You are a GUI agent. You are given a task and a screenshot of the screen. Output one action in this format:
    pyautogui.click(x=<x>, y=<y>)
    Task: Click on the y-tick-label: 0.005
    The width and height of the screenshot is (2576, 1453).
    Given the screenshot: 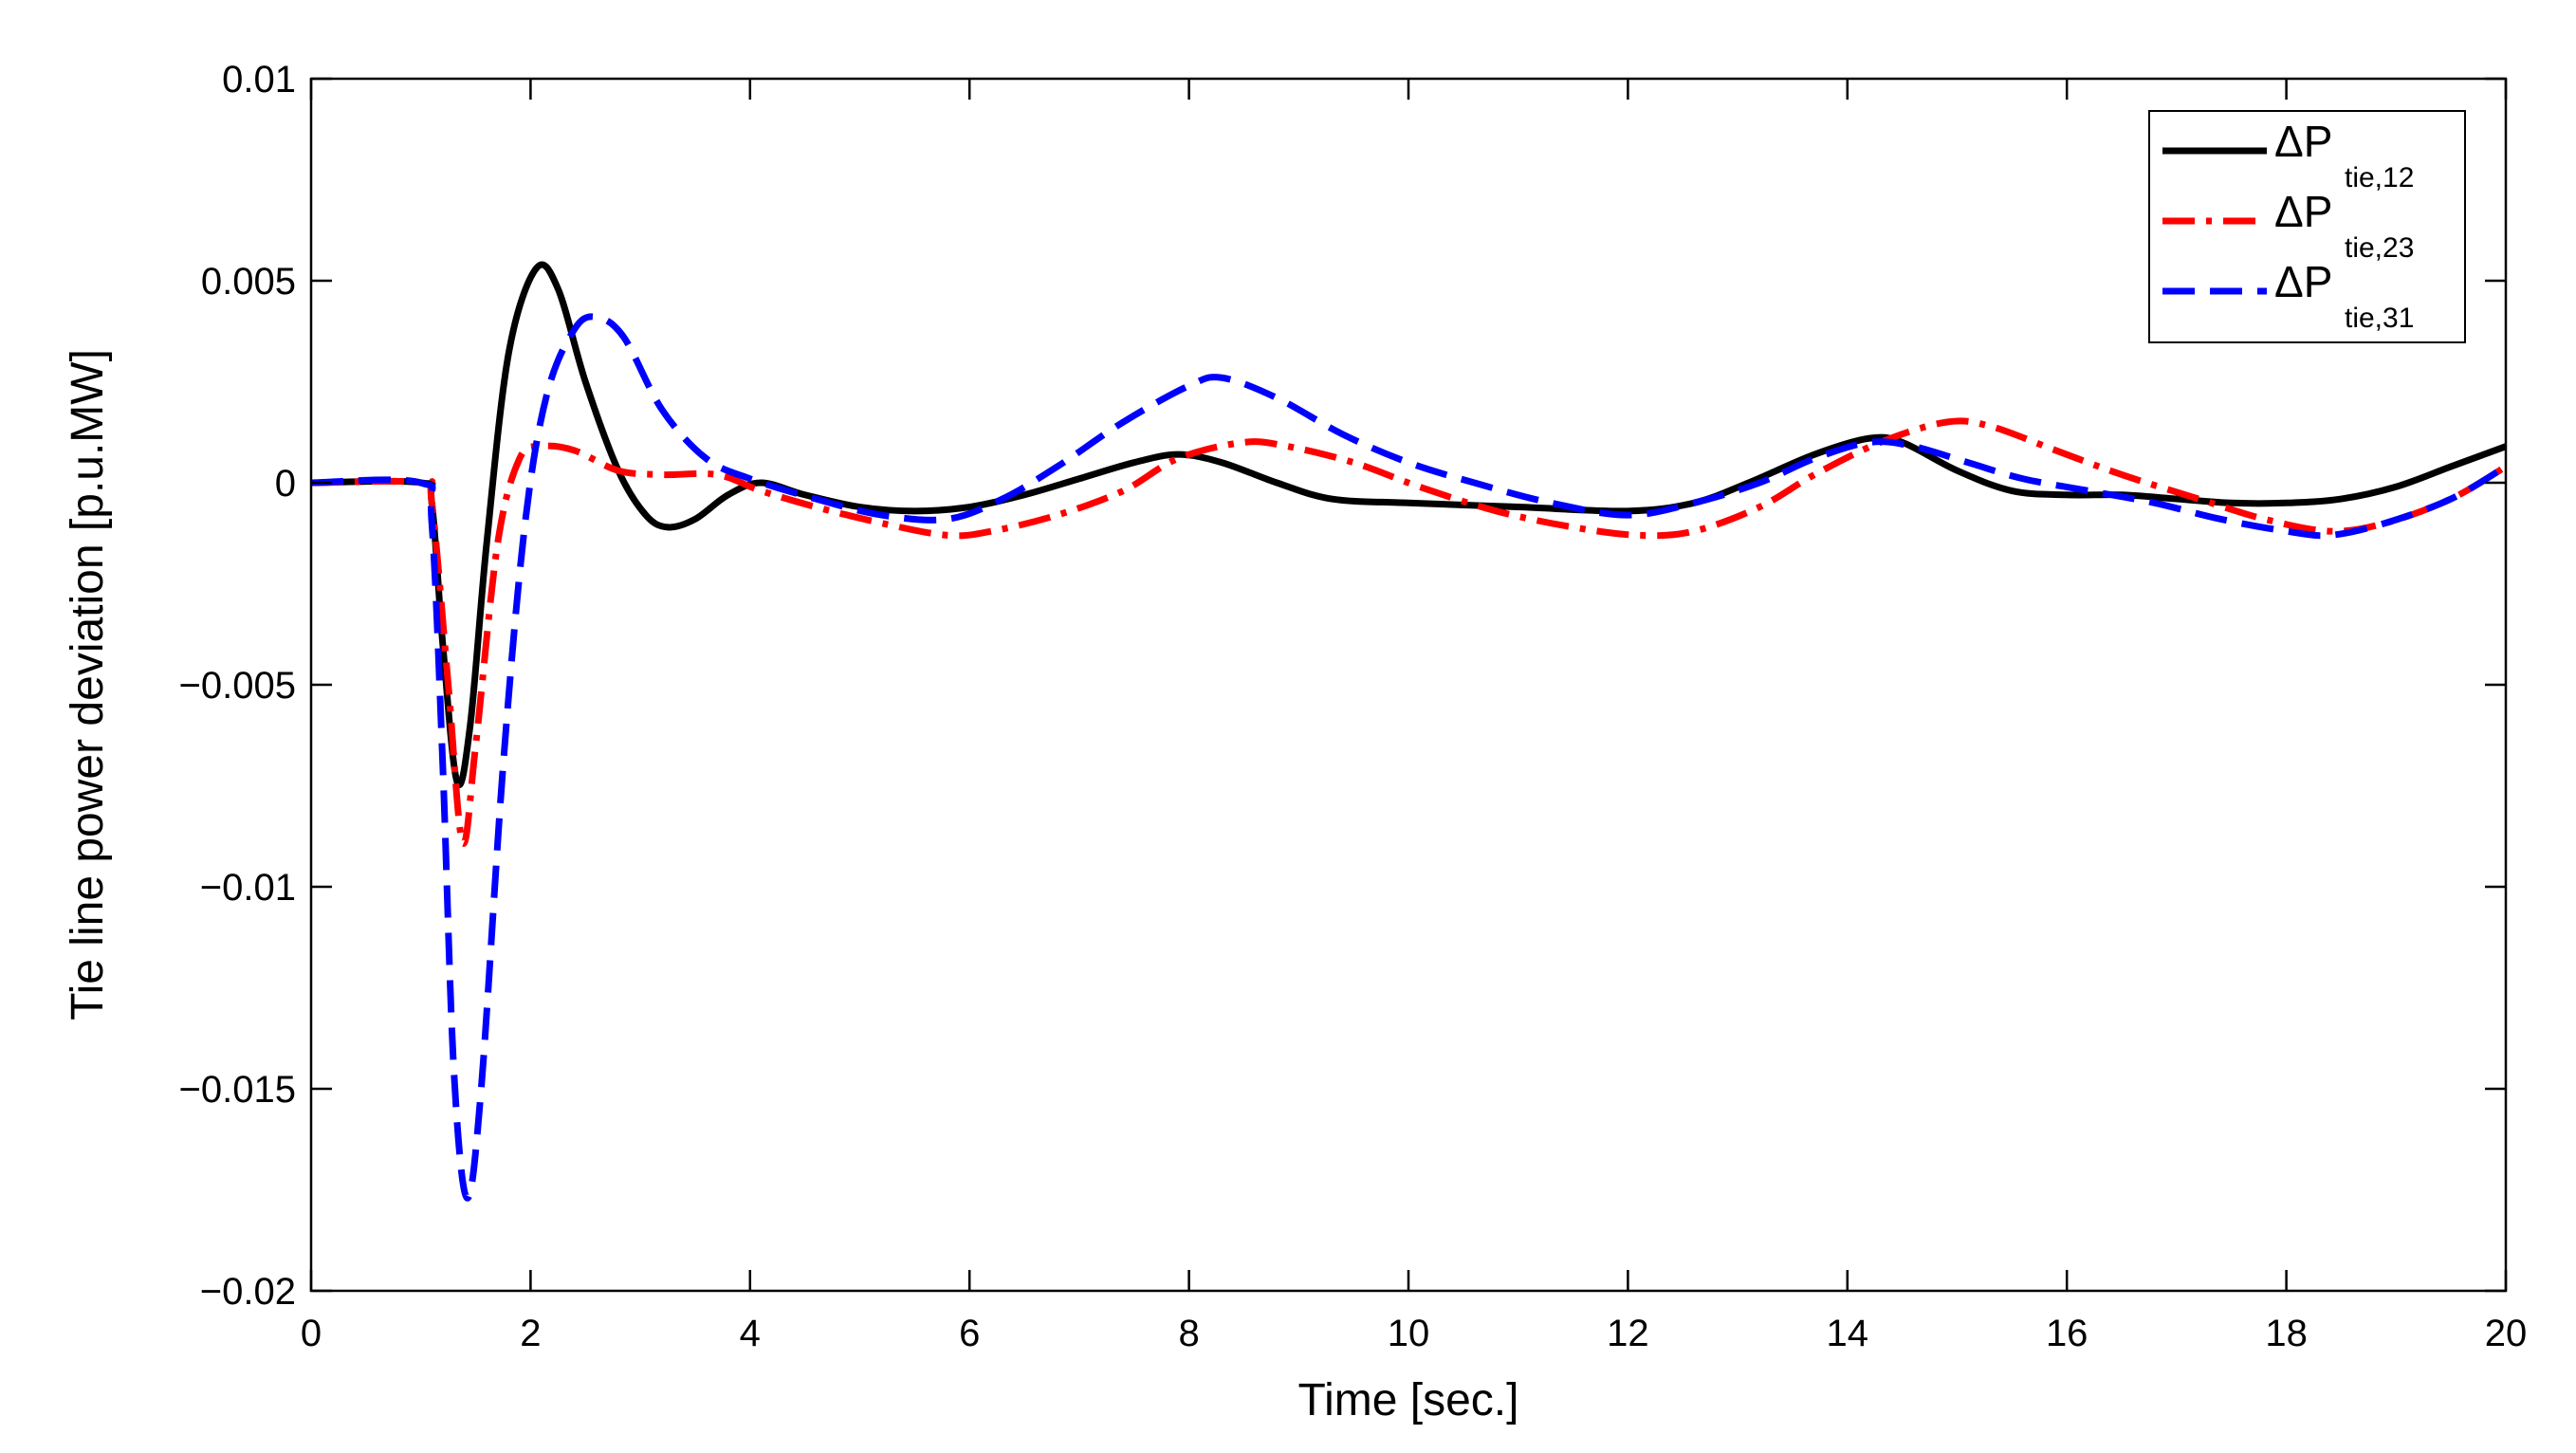 What is the action you would take?
    pyautogui.click(x=248, y=282)
    